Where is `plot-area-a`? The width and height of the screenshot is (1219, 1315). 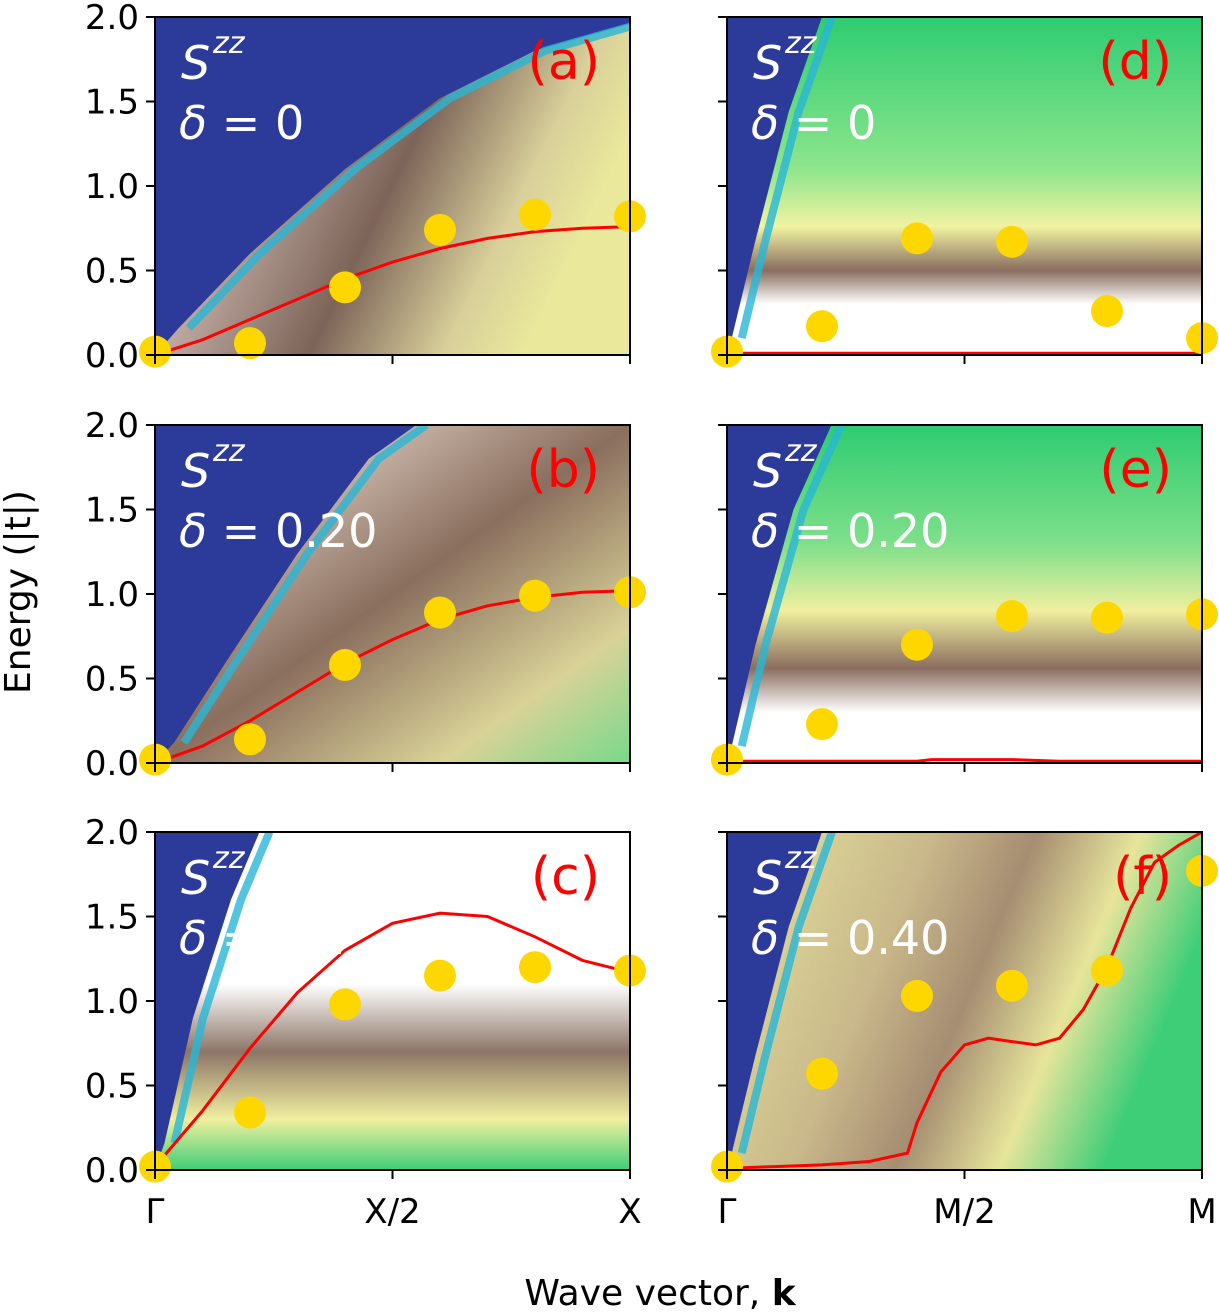 plot-area-a is located at coordinates (392, 186).